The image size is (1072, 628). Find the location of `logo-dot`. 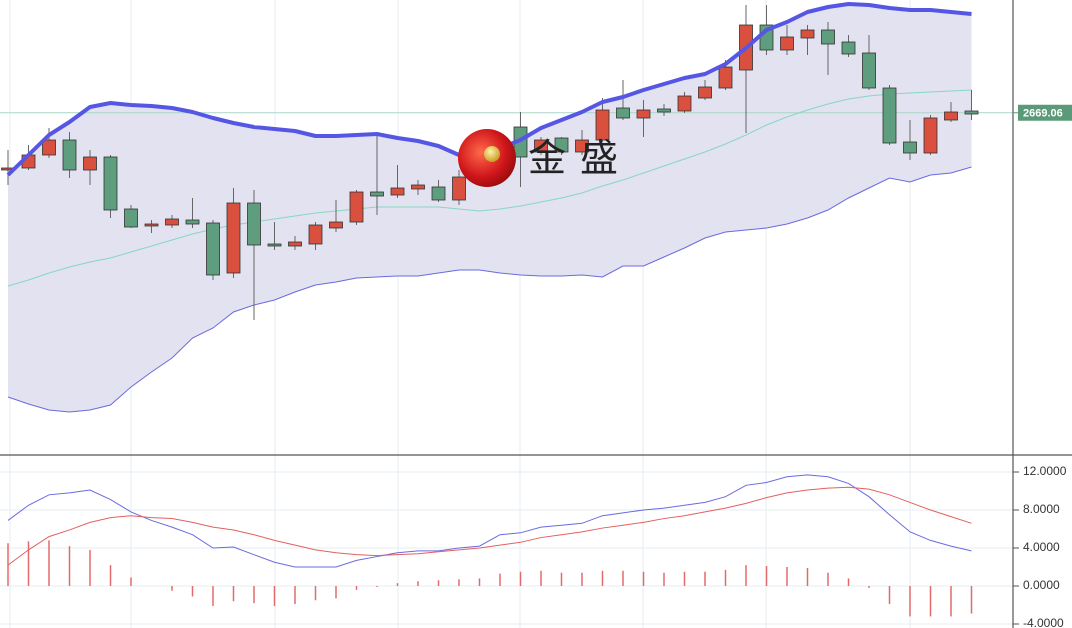

logo-dot is located at coordinates (492, 154).